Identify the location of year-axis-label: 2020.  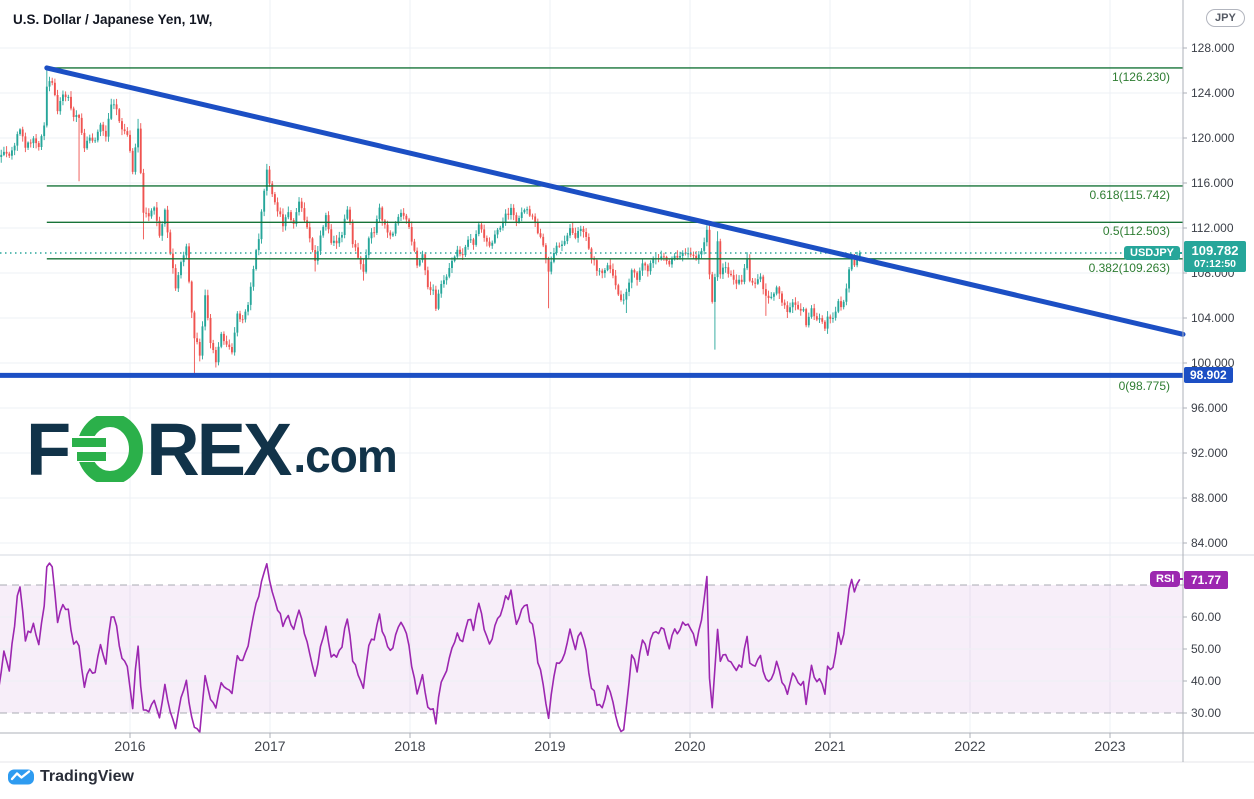
(690, 746).